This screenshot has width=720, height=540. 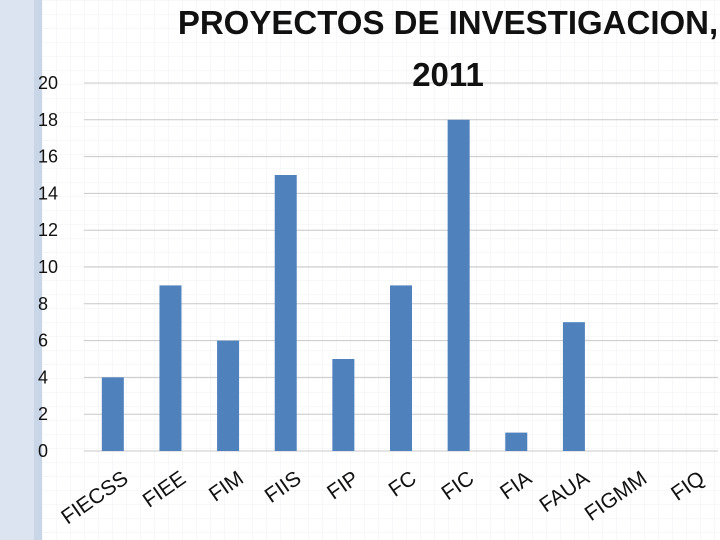 I want to click on x-category-label: FIQ, so click(x=688, y=486).